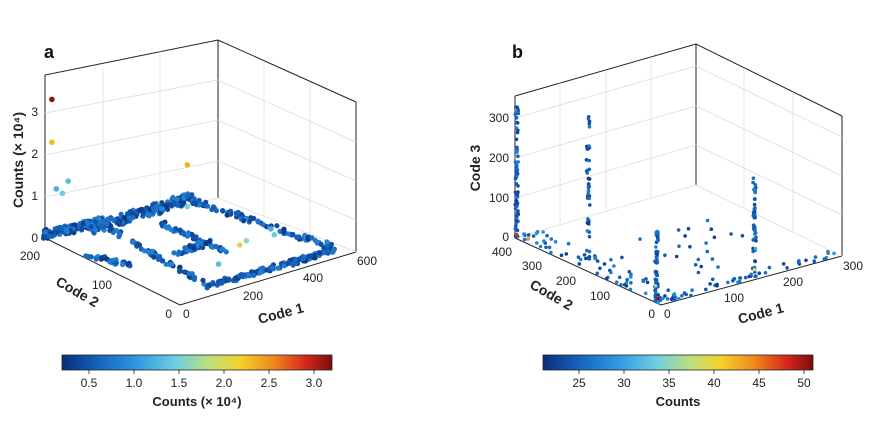 The image size is (876, 424). Describe the element at coordinates (669, 383) in the screenshot. I see `colorbar-tick-label: 35` at that location.